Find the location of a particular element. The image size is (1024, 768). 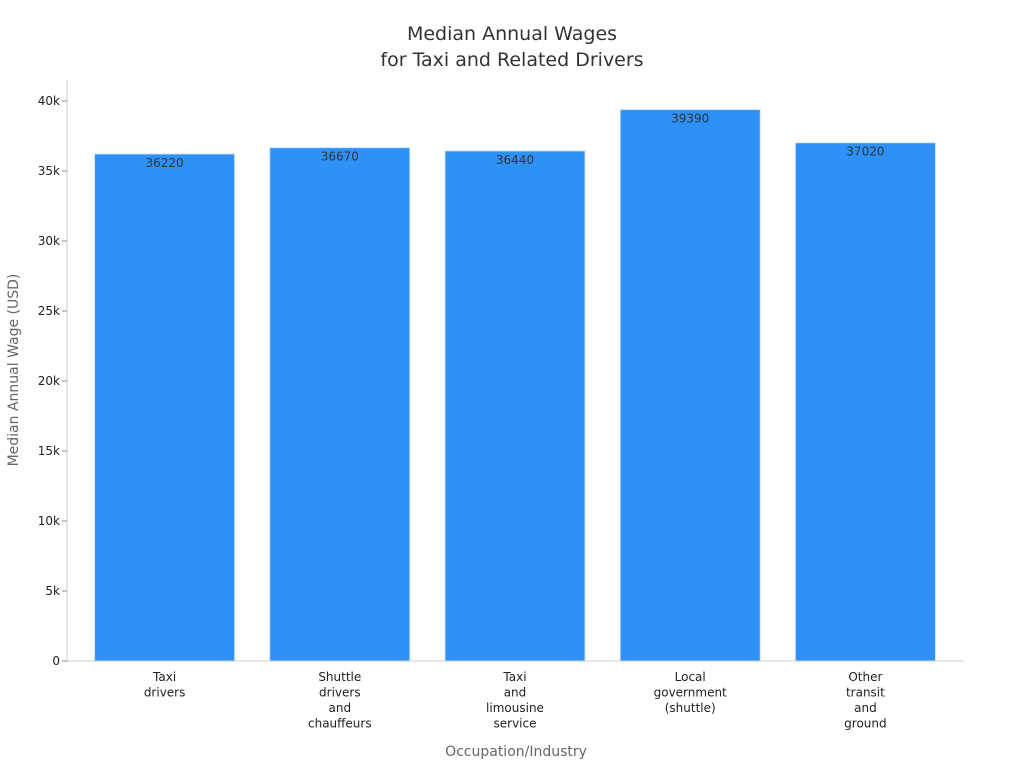

chart-title-line-1: Median Annual Wages is located at coordinates (512, 34).